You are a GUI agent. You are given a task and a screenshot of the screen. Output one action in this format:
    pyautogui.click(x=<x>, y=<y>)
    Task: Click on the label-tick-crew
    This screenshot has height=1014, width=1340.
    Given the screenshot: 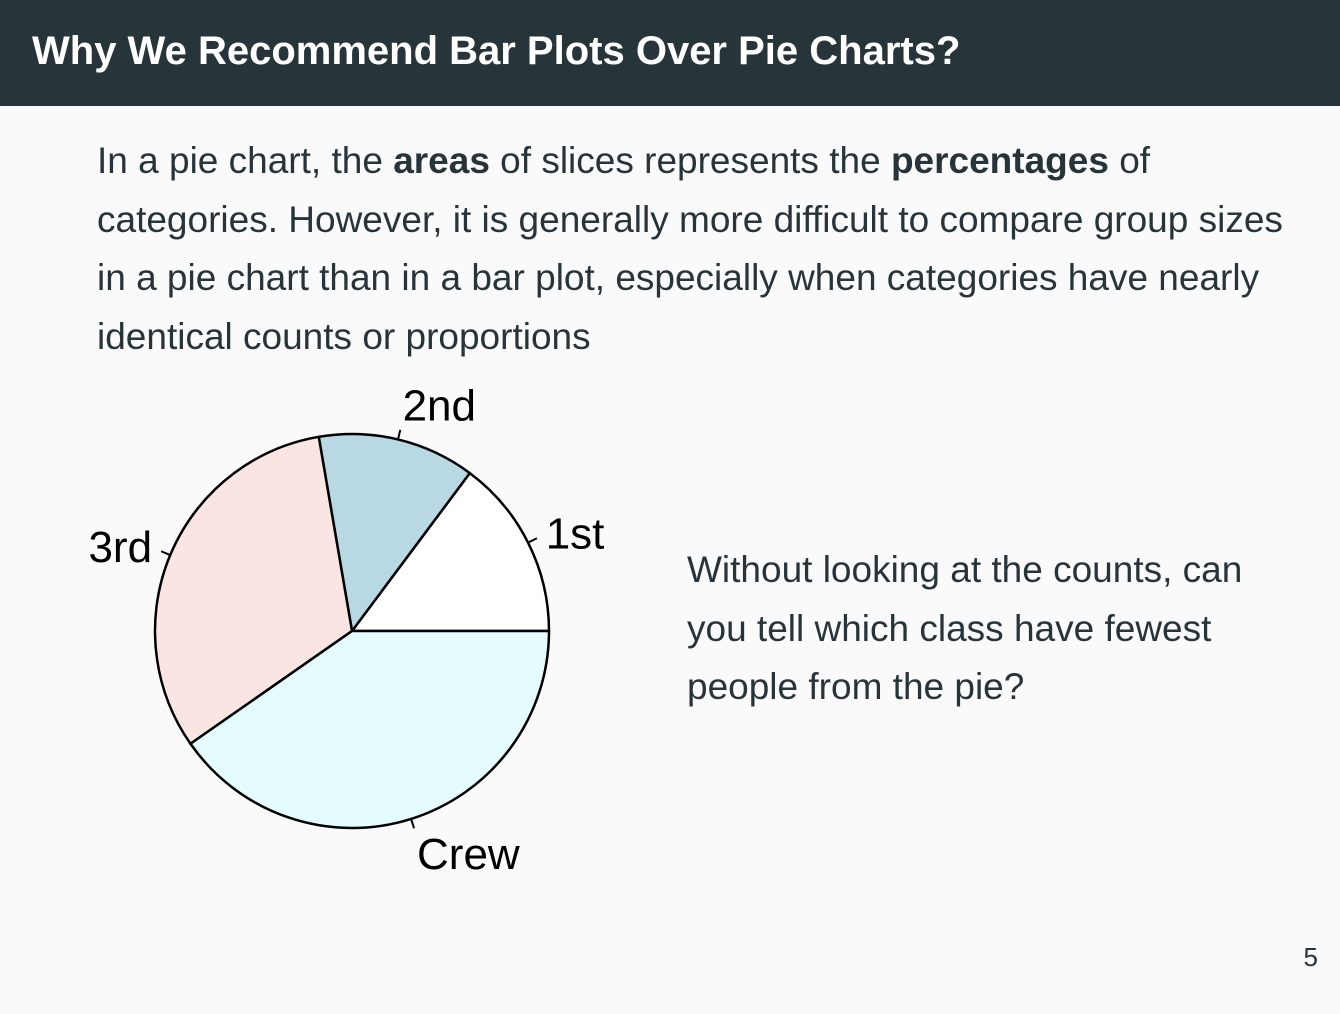 What is the action you would take?
    pyautogui.click(x=413, y=823)
    